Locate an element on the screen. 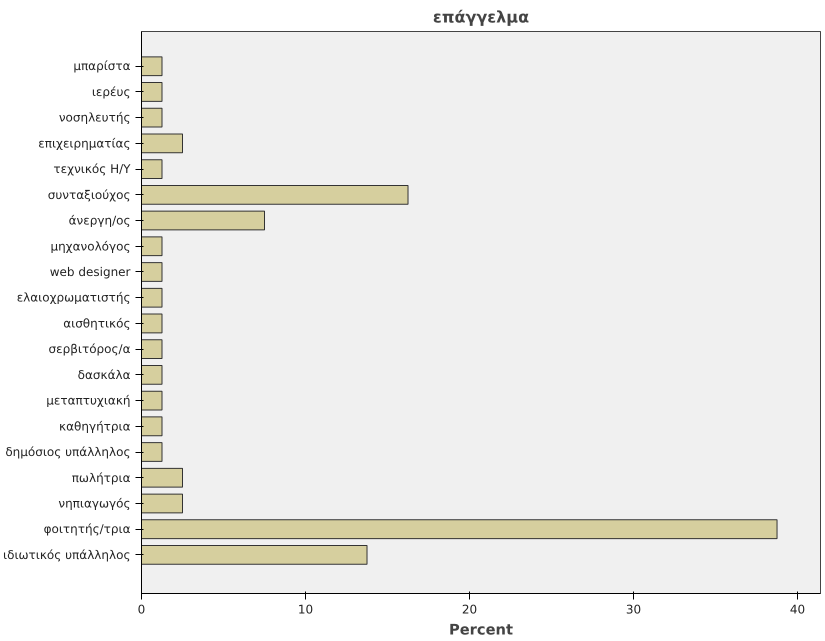  y-tick-label: πωλήτρια is located at coordinates (101, 477).